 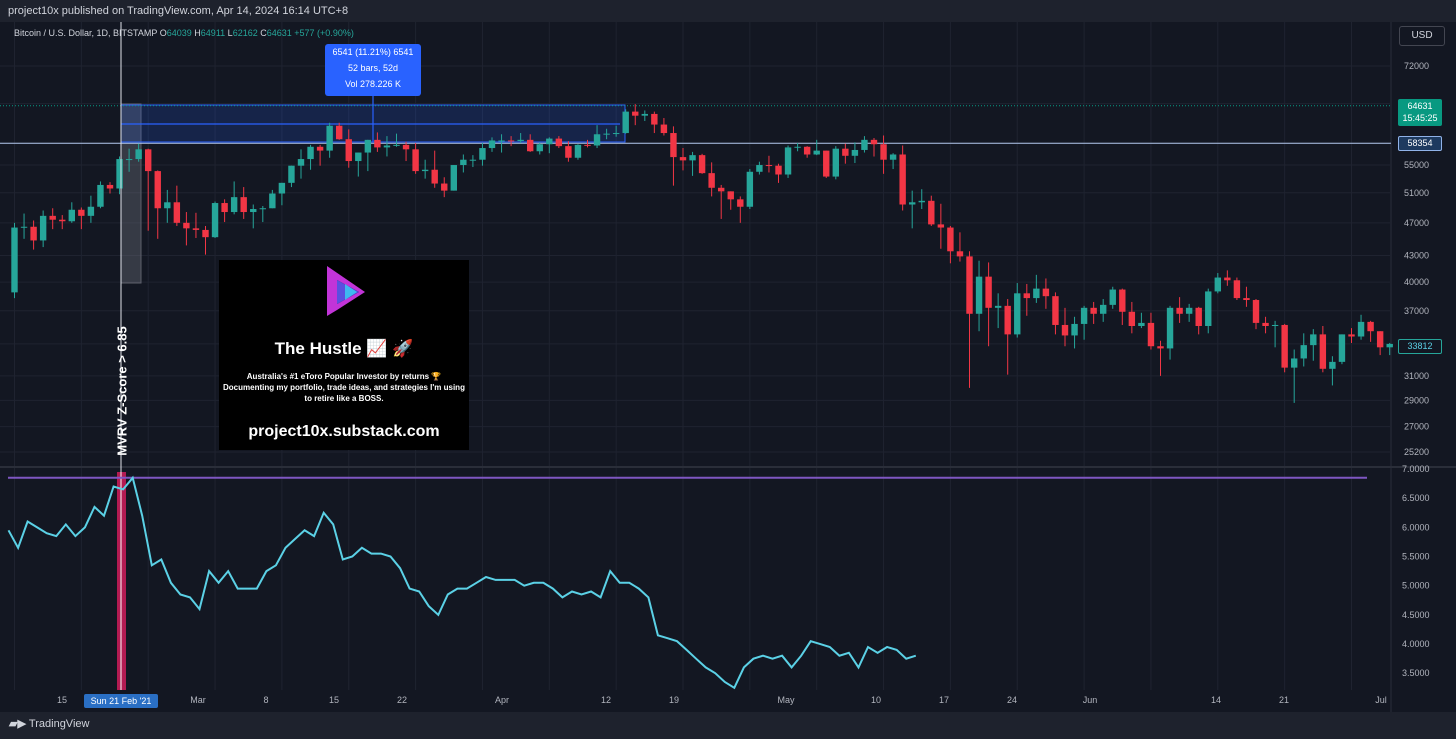 I want to click on currency-button: USD, so click(x=1422, y=36).